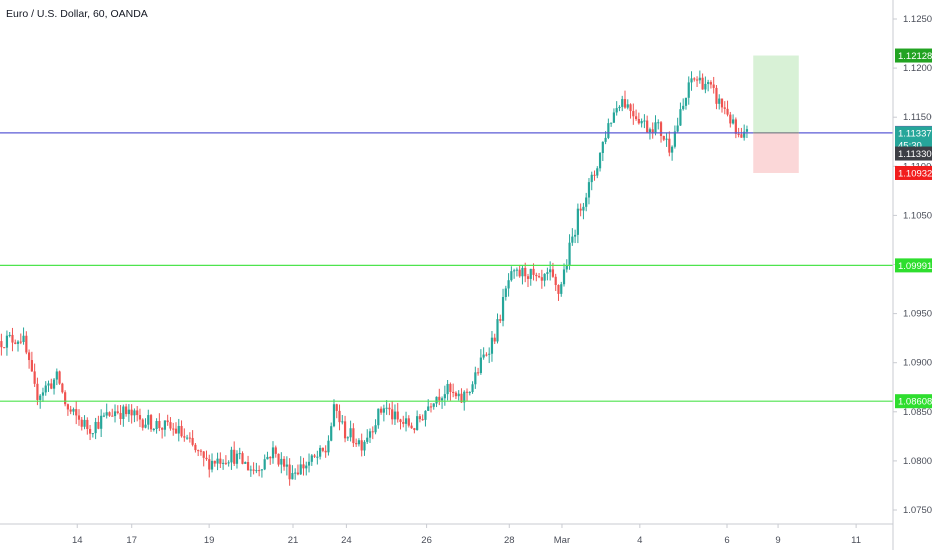 The width and height of the screenshot is (932, 550). What do you see at coordinates (915, 173) in the screenshot?
I see `price-tag-label: 1.10932` at bounding box center [915, 173].